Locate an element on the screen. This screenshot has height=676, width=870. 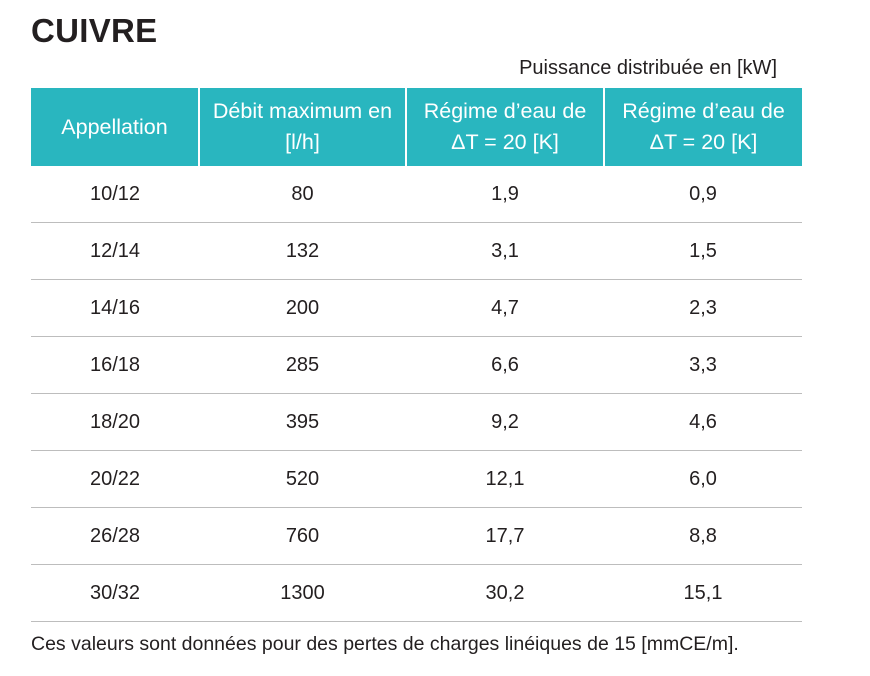
table-row: 26/28 760 17,7 8,8 is located at coordinates (416, 536).